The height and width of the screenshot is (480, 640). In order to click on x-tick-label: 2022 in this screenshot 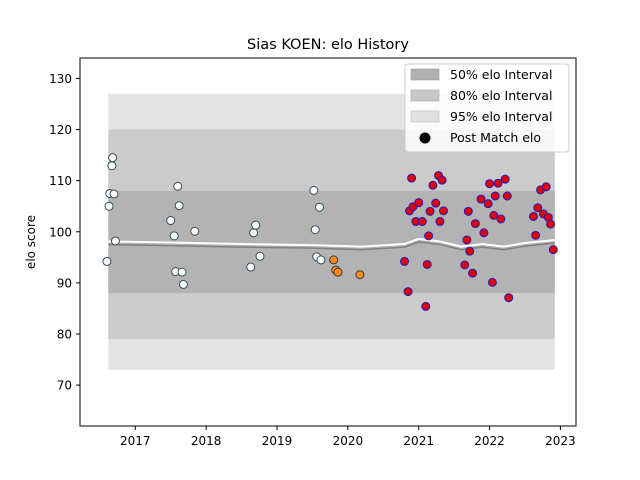, I will do `click(489, 441)`.